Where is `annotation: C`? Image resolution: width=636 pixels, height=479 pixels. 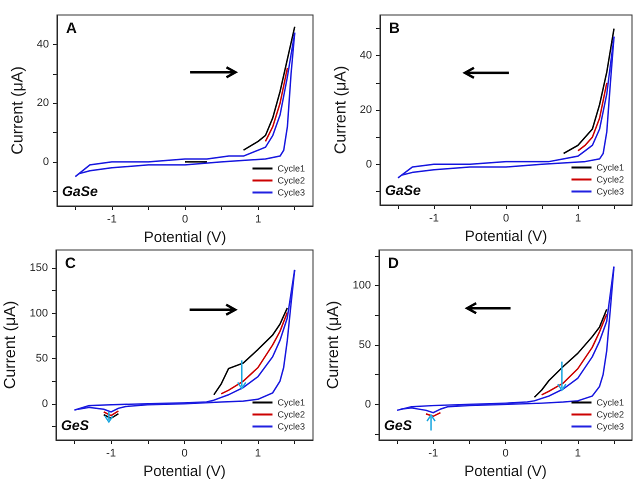
annotation: C is located at coordinates (70, 263).